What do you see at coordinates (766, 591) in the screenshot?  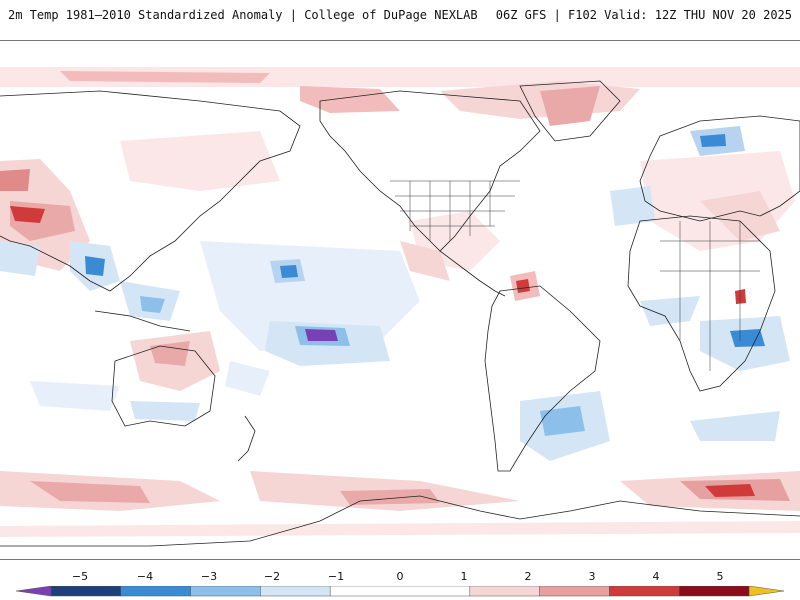 I see `colorbar-overflow-triangle` at bounding box center [766, 591].